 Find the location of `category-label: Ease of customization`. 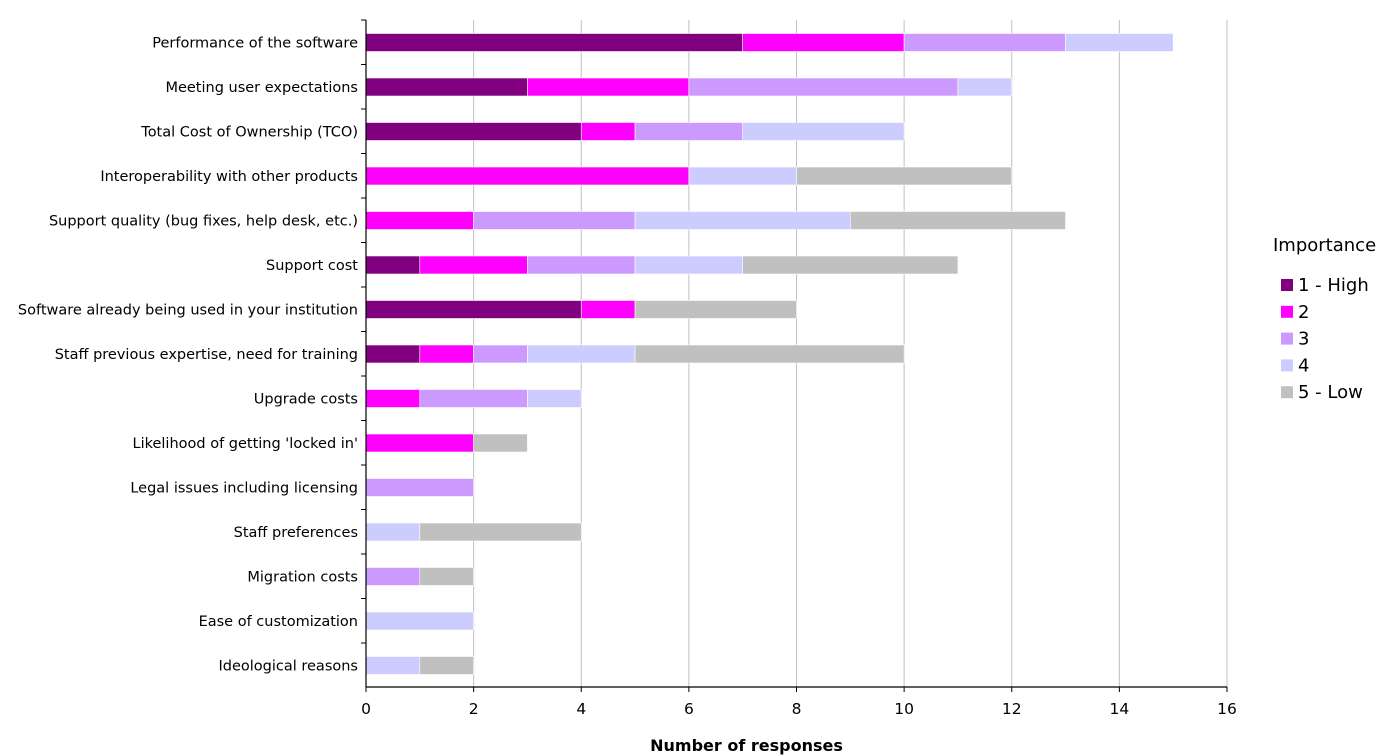

category-label: Ease of customization is located at coordinates (278, 622).